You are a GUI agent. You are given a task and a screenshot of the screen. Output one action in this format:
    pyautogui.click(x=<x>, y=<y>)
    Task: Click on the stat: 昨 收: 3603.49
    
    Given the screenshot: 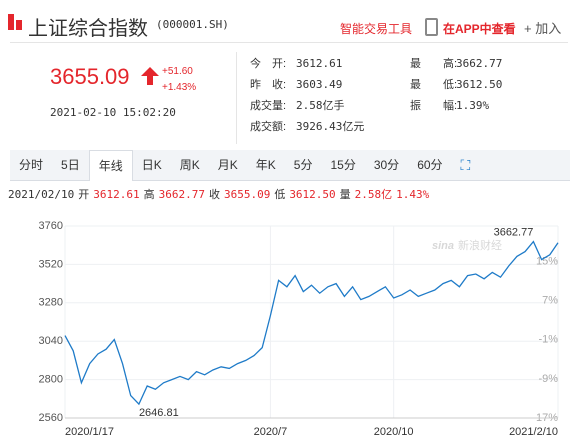 What is the action you would take?
    pyautogui.click(x=296, y=84)
    